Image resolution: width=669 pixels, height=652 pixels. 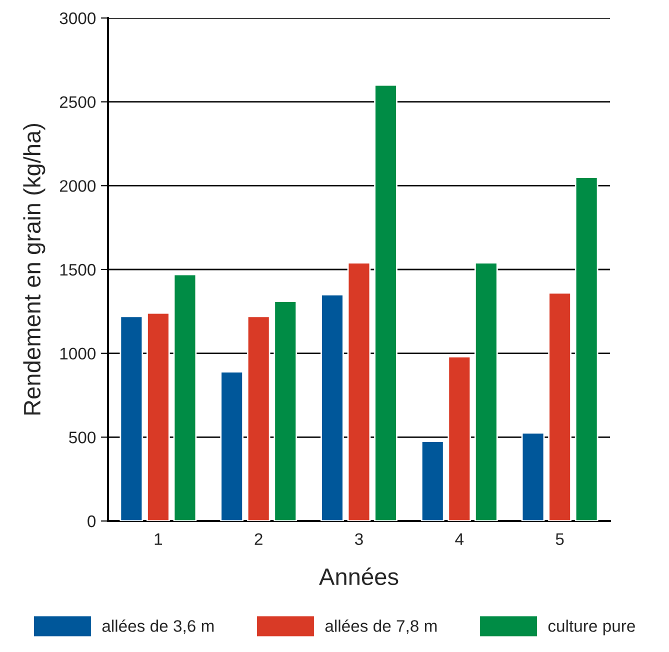 I want to click on y-tick-label: 2500, so click(x=78, y=102).